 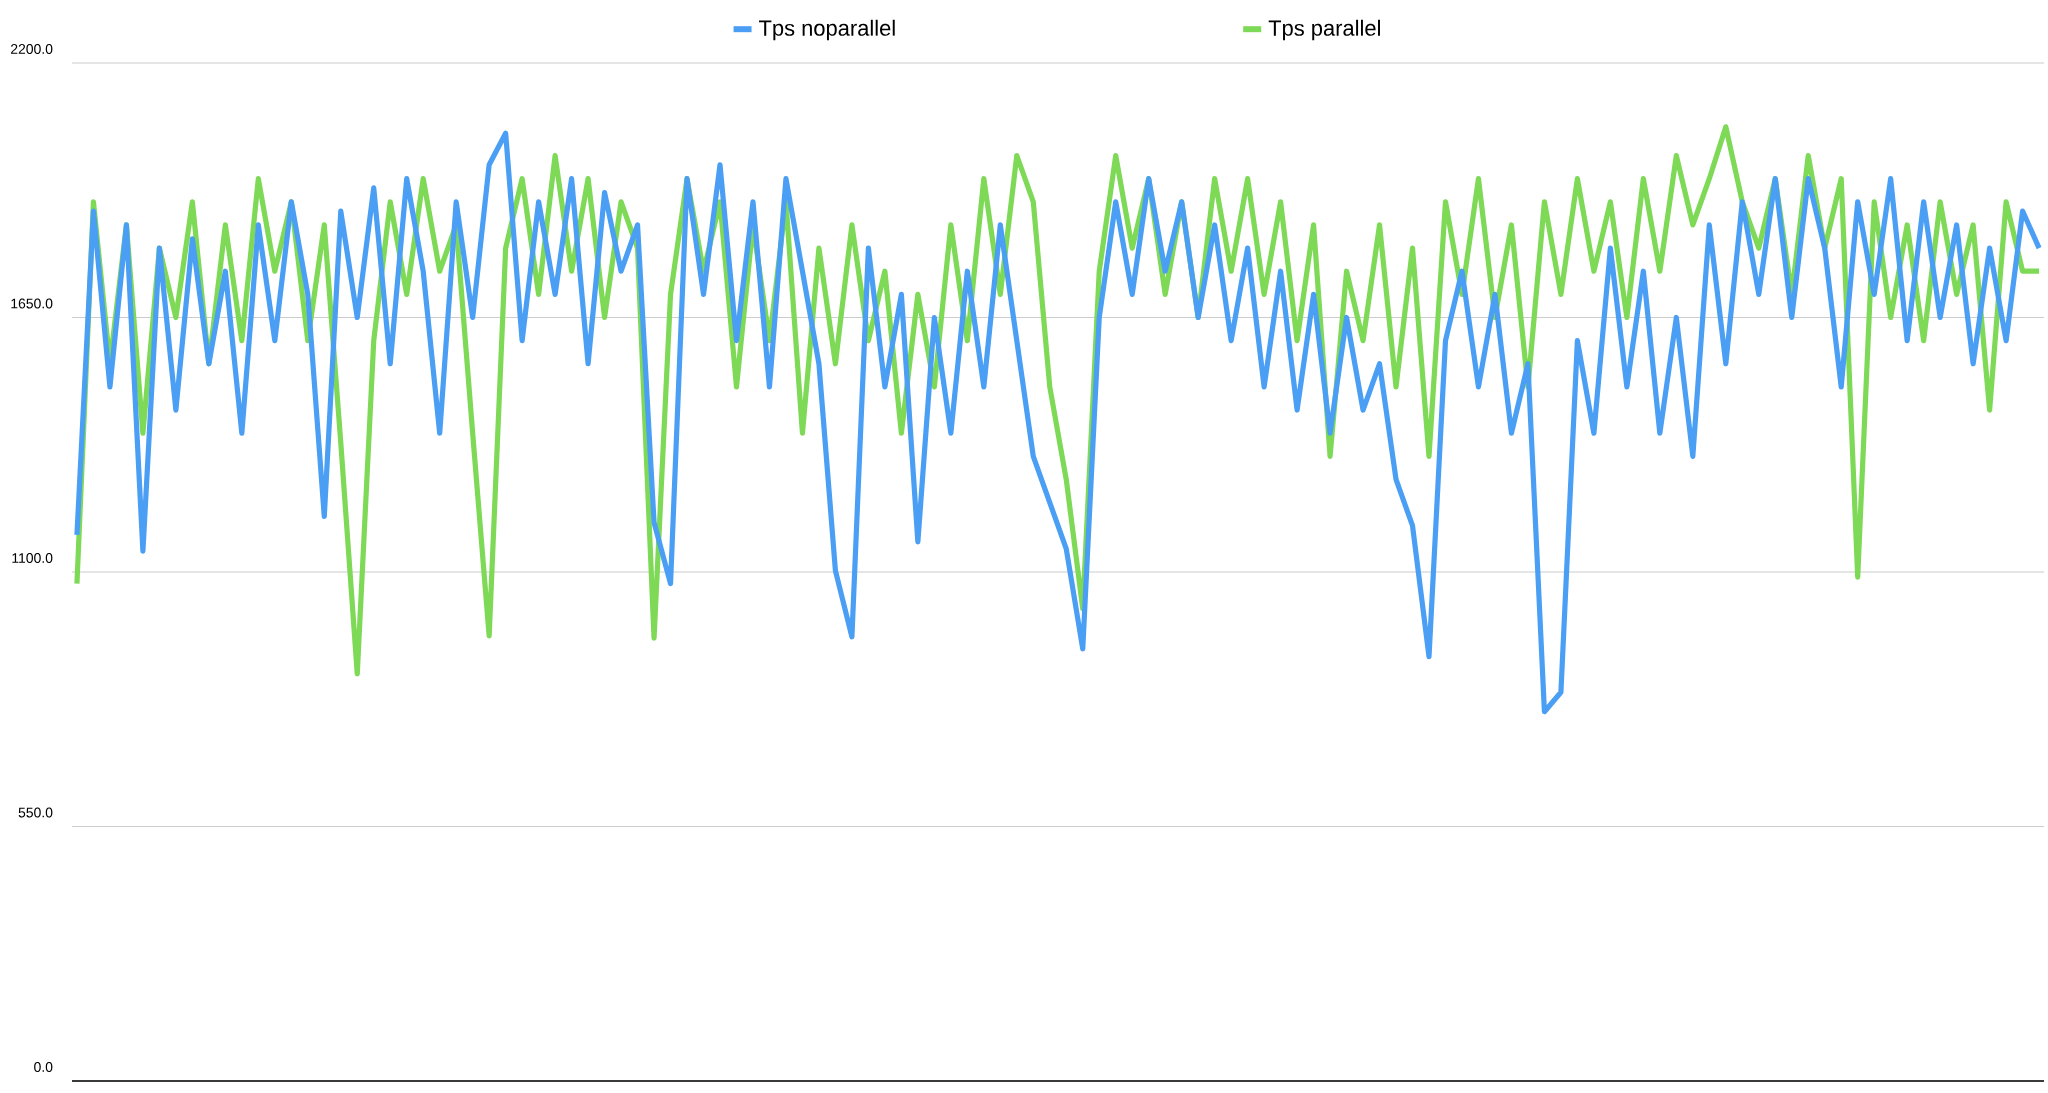 What do you see at coordinates (32, 558) in the screenshot?
I see `y-tick-label: 1100.0` at bounding box center [32, 558].